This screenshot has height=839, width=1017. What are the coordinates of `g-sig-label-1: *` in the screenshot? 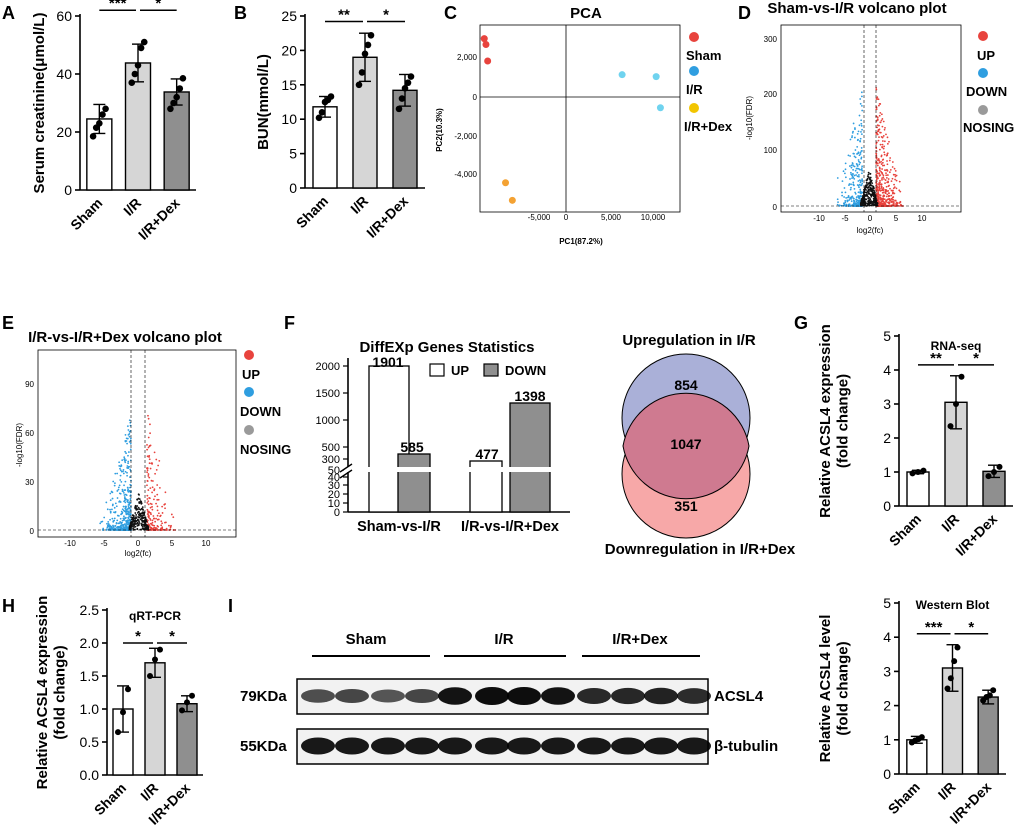 It's located at (976, 358).